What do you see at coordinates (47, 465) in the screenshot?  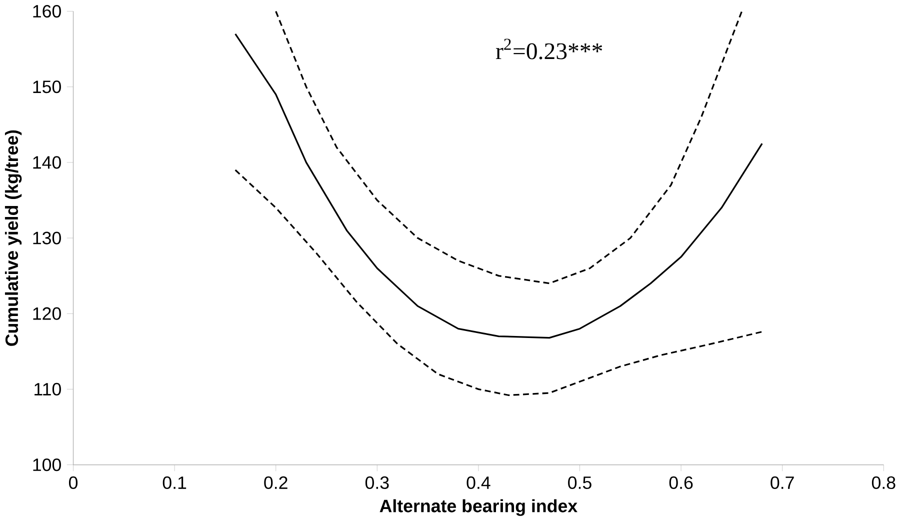 I see `y-tick-label: 100` at bounding box center [47, 465].